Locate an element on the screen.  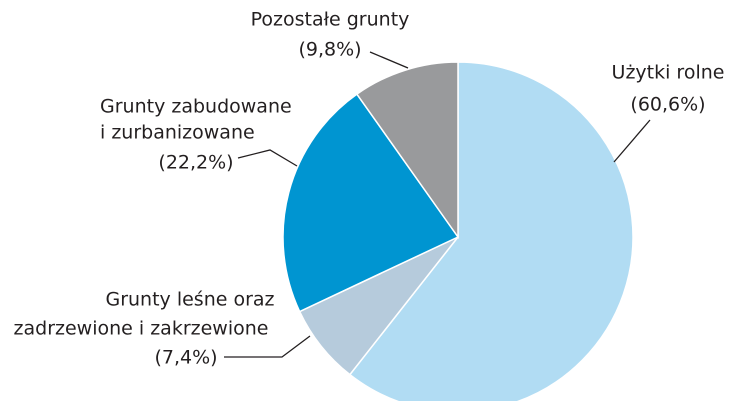
value-label: (60,6%) is located at coordinates (667, 105).